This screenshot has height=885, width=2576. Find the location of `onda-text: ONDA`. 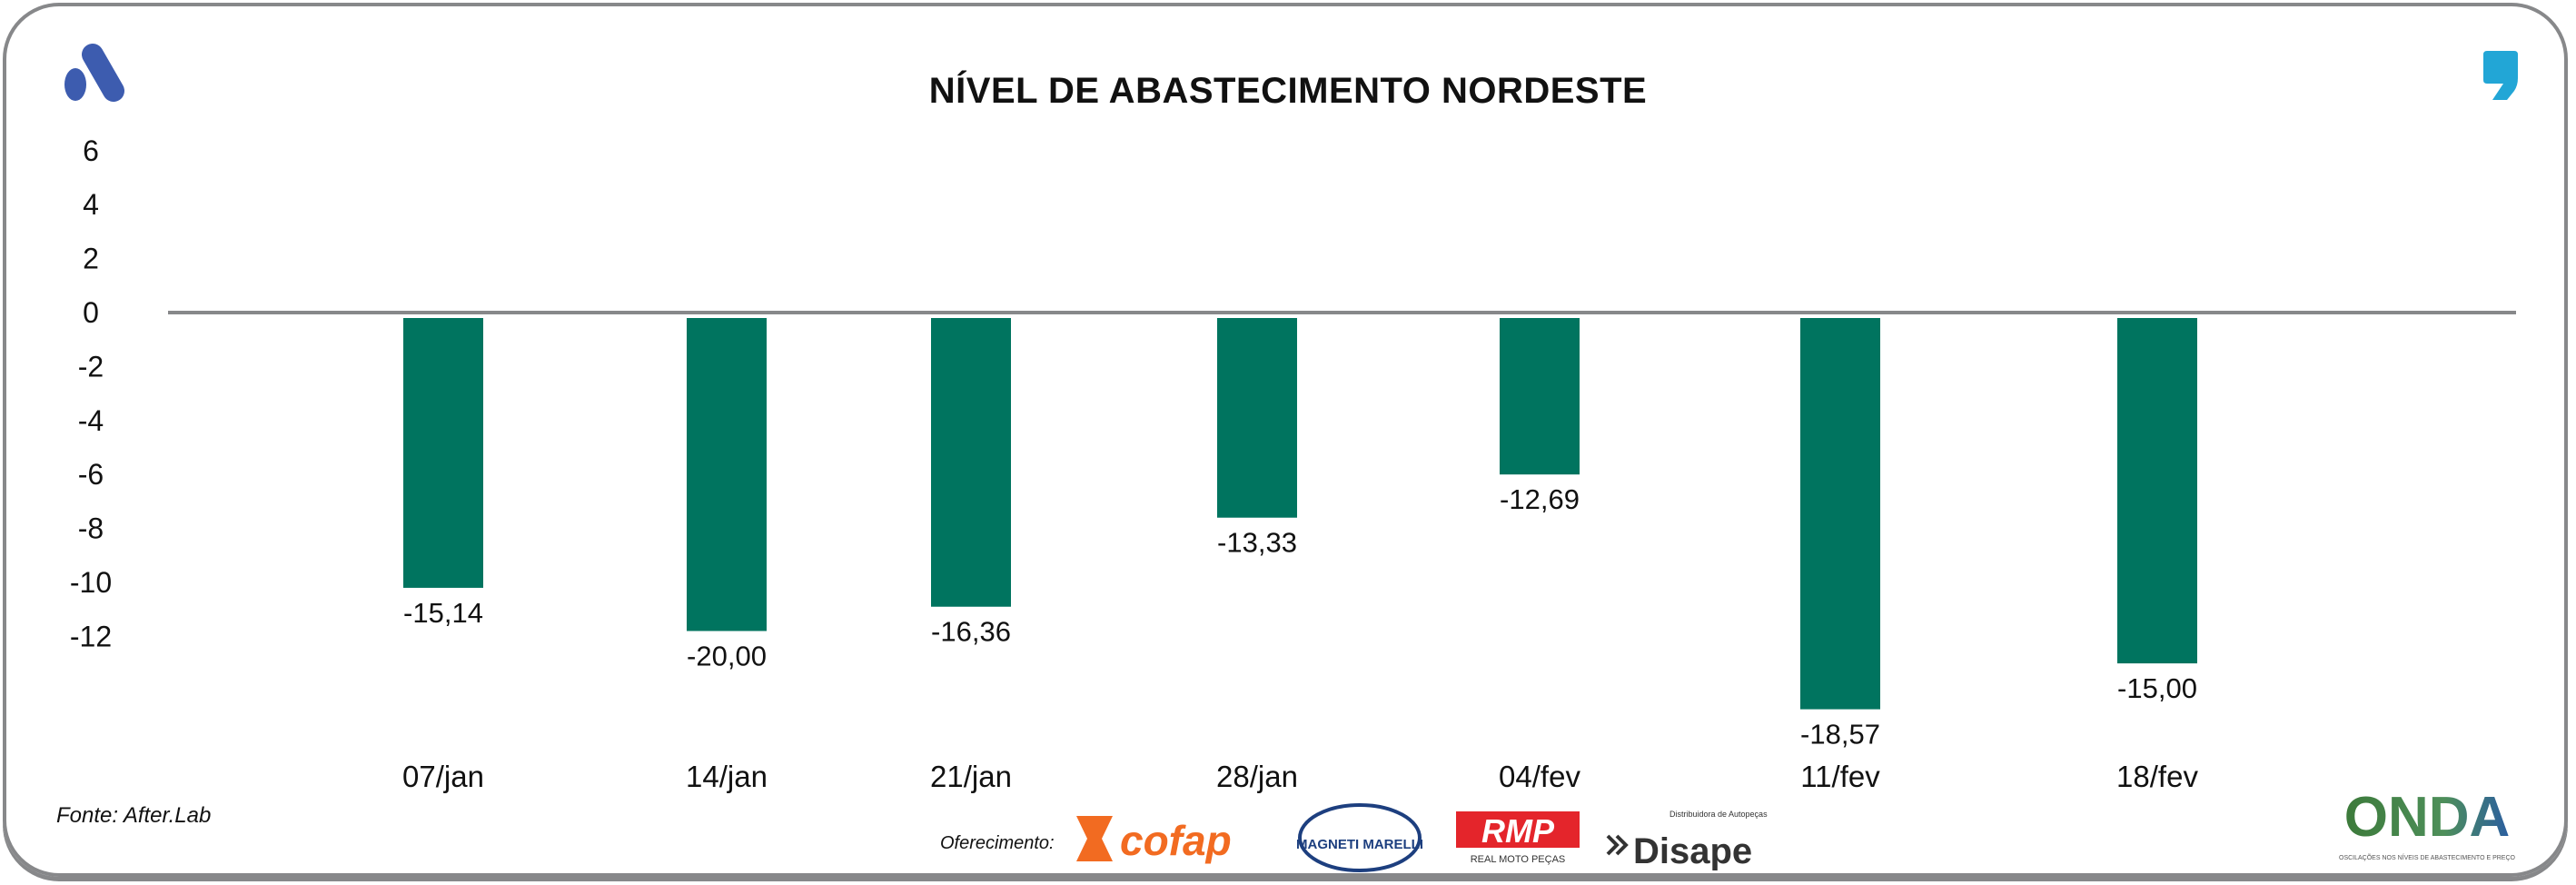

onda-text: ONDA is located at coordinates (2427, 817).